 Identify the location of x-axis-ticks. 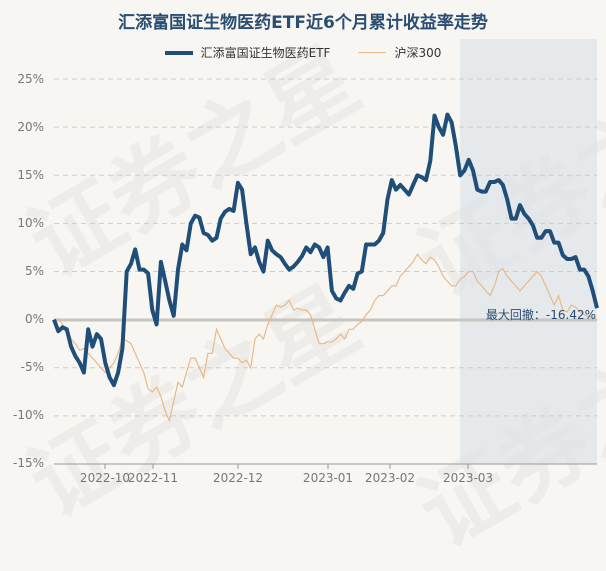
(286, 466).